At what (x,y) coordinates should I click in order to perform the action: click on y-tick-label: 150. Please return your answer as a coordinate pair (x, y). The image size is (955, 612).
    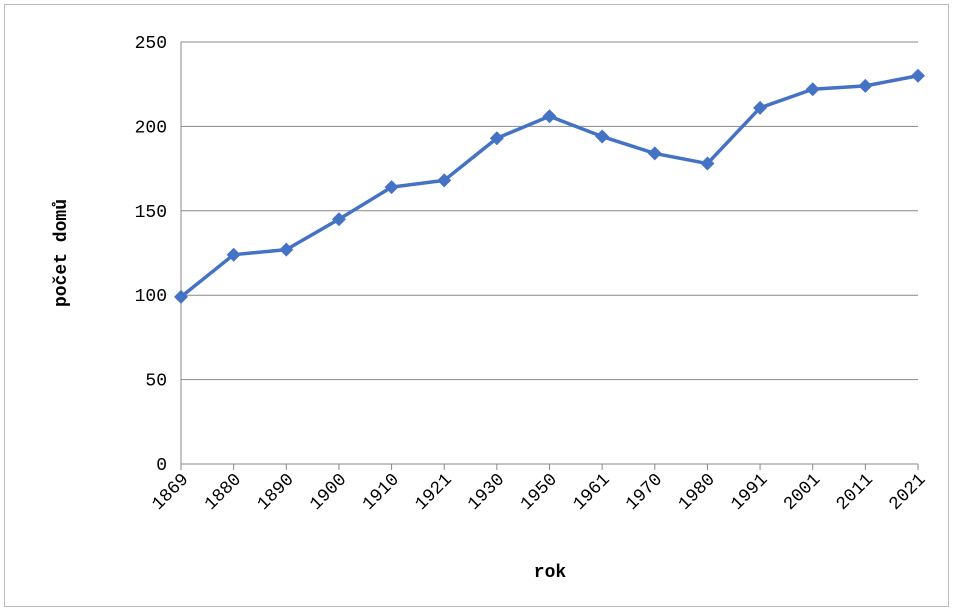
    Looking at the image, I should click on (151, 213).